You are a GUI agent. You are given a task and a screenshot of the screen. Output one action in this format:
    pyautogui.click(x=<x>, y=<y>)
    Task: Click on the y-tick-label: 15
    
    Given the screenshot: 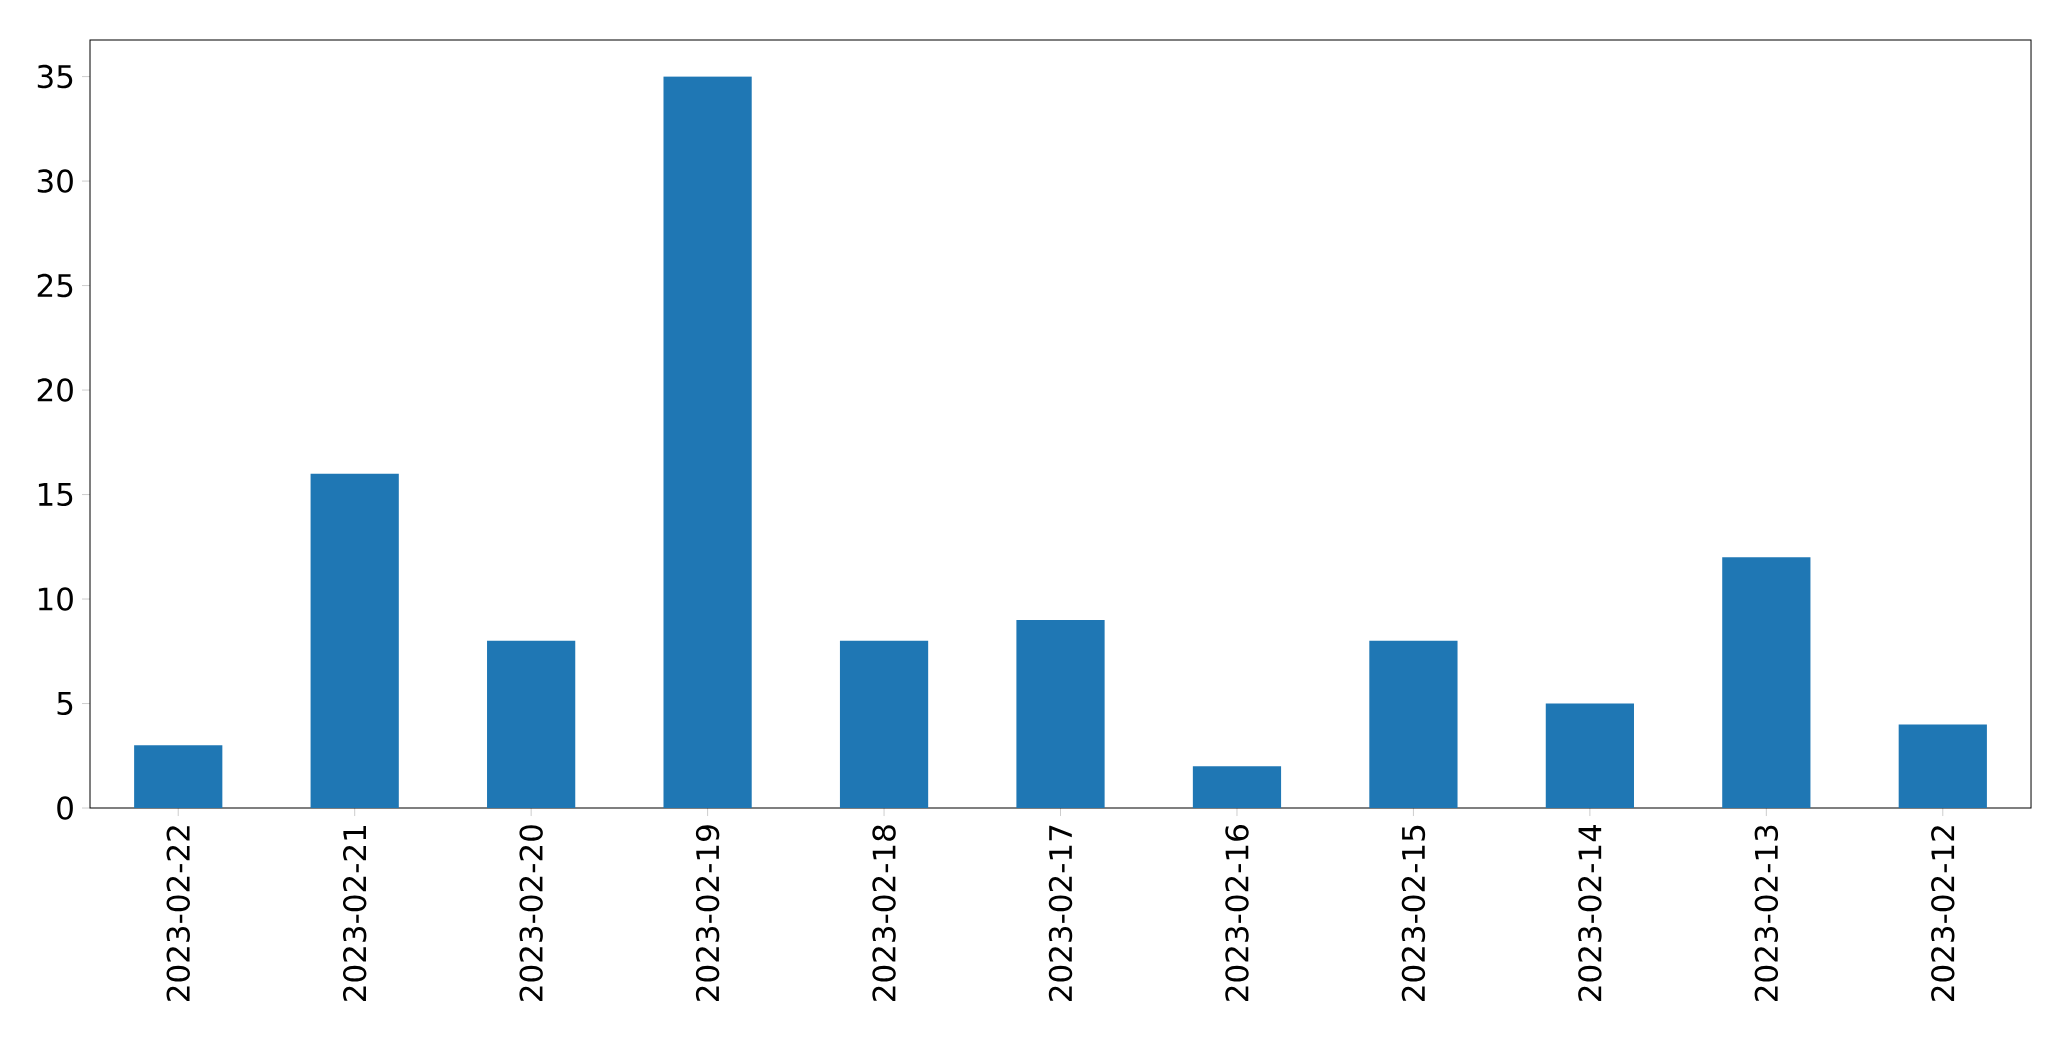 What is the action you would take?
    pyautogui.click(x=55, y=495)
    